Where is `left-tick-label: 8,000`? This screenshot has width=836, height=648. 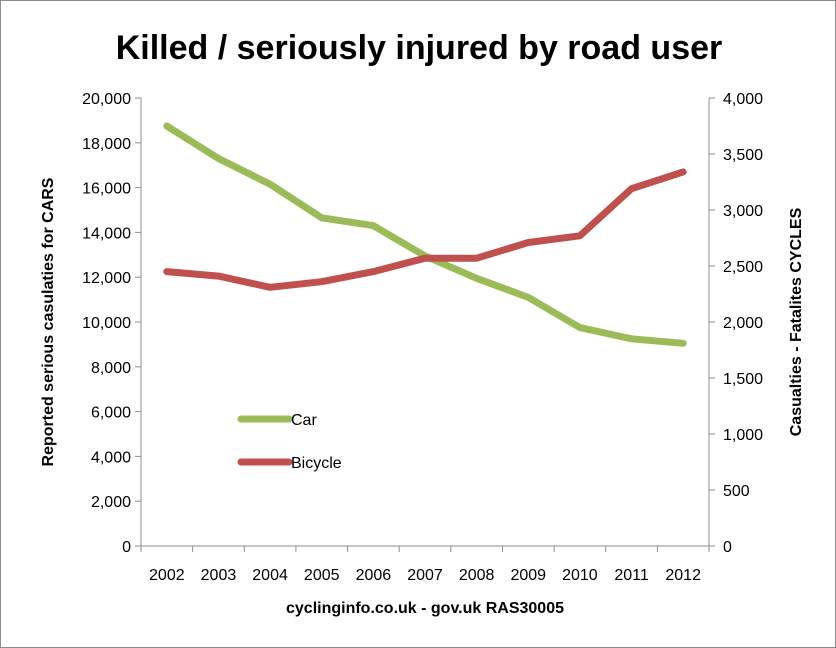
left-tick-label: 8,000 is located at coordinates (111, 368).